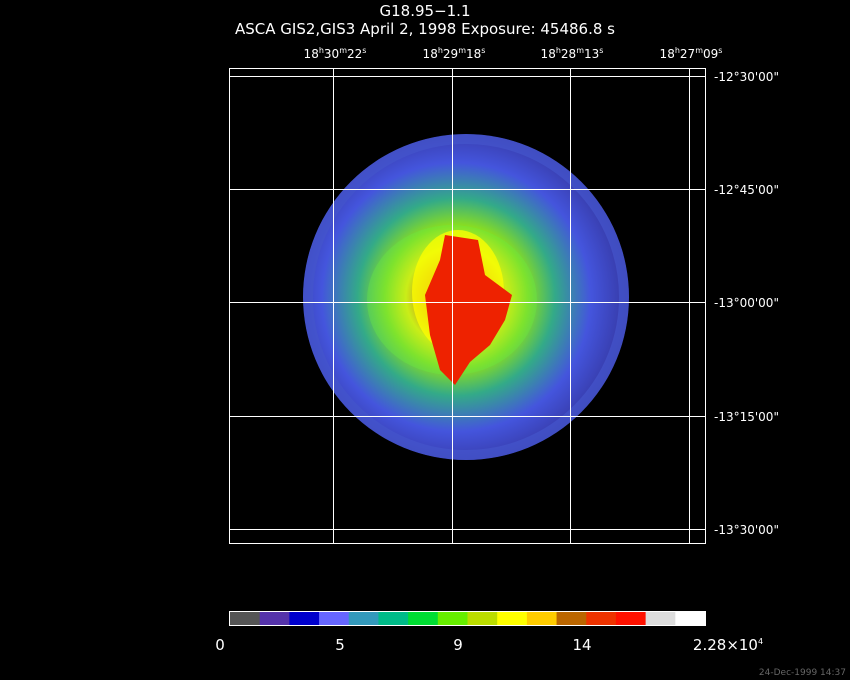 The width and height of the screenshot is (850, 680). I want to click on dec-label-3: -13°00'00", so click(746, 303).